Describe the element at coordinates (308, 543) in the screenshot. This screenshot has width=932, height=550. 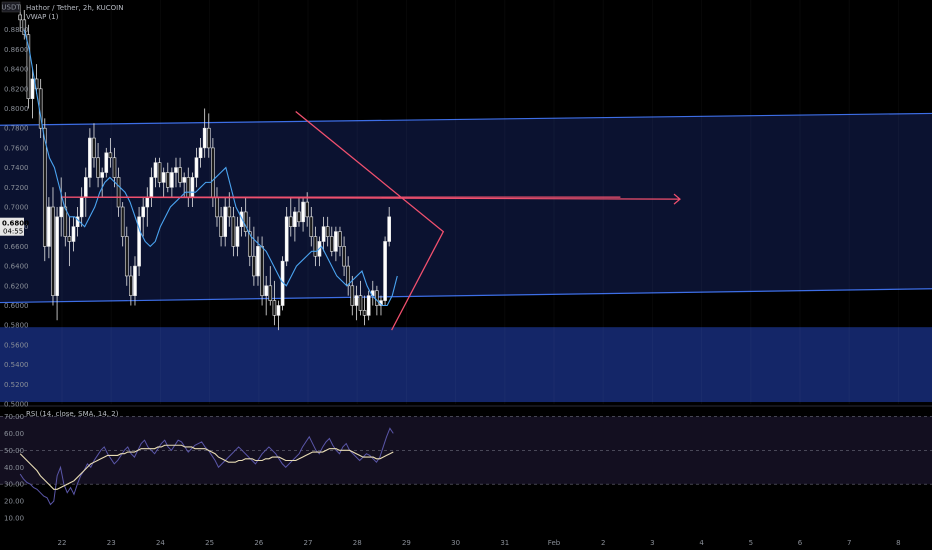
I see `x-tick-label: 27` at that location.